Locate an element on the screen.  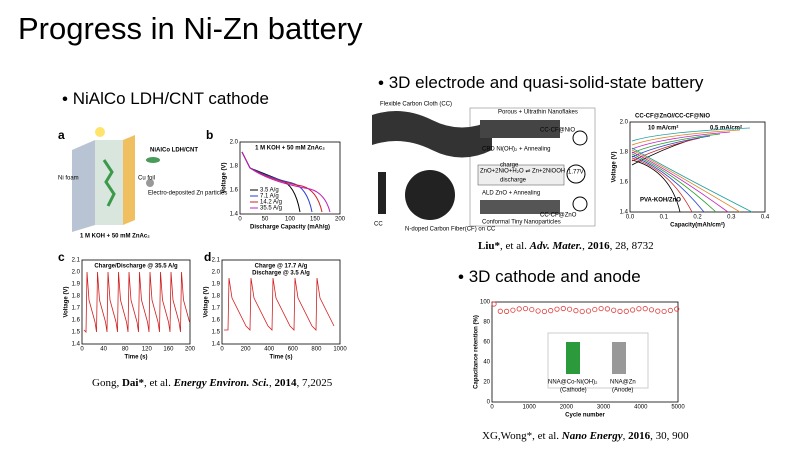
label: CC-CF@ZnO is located at coordinates (558, 216).